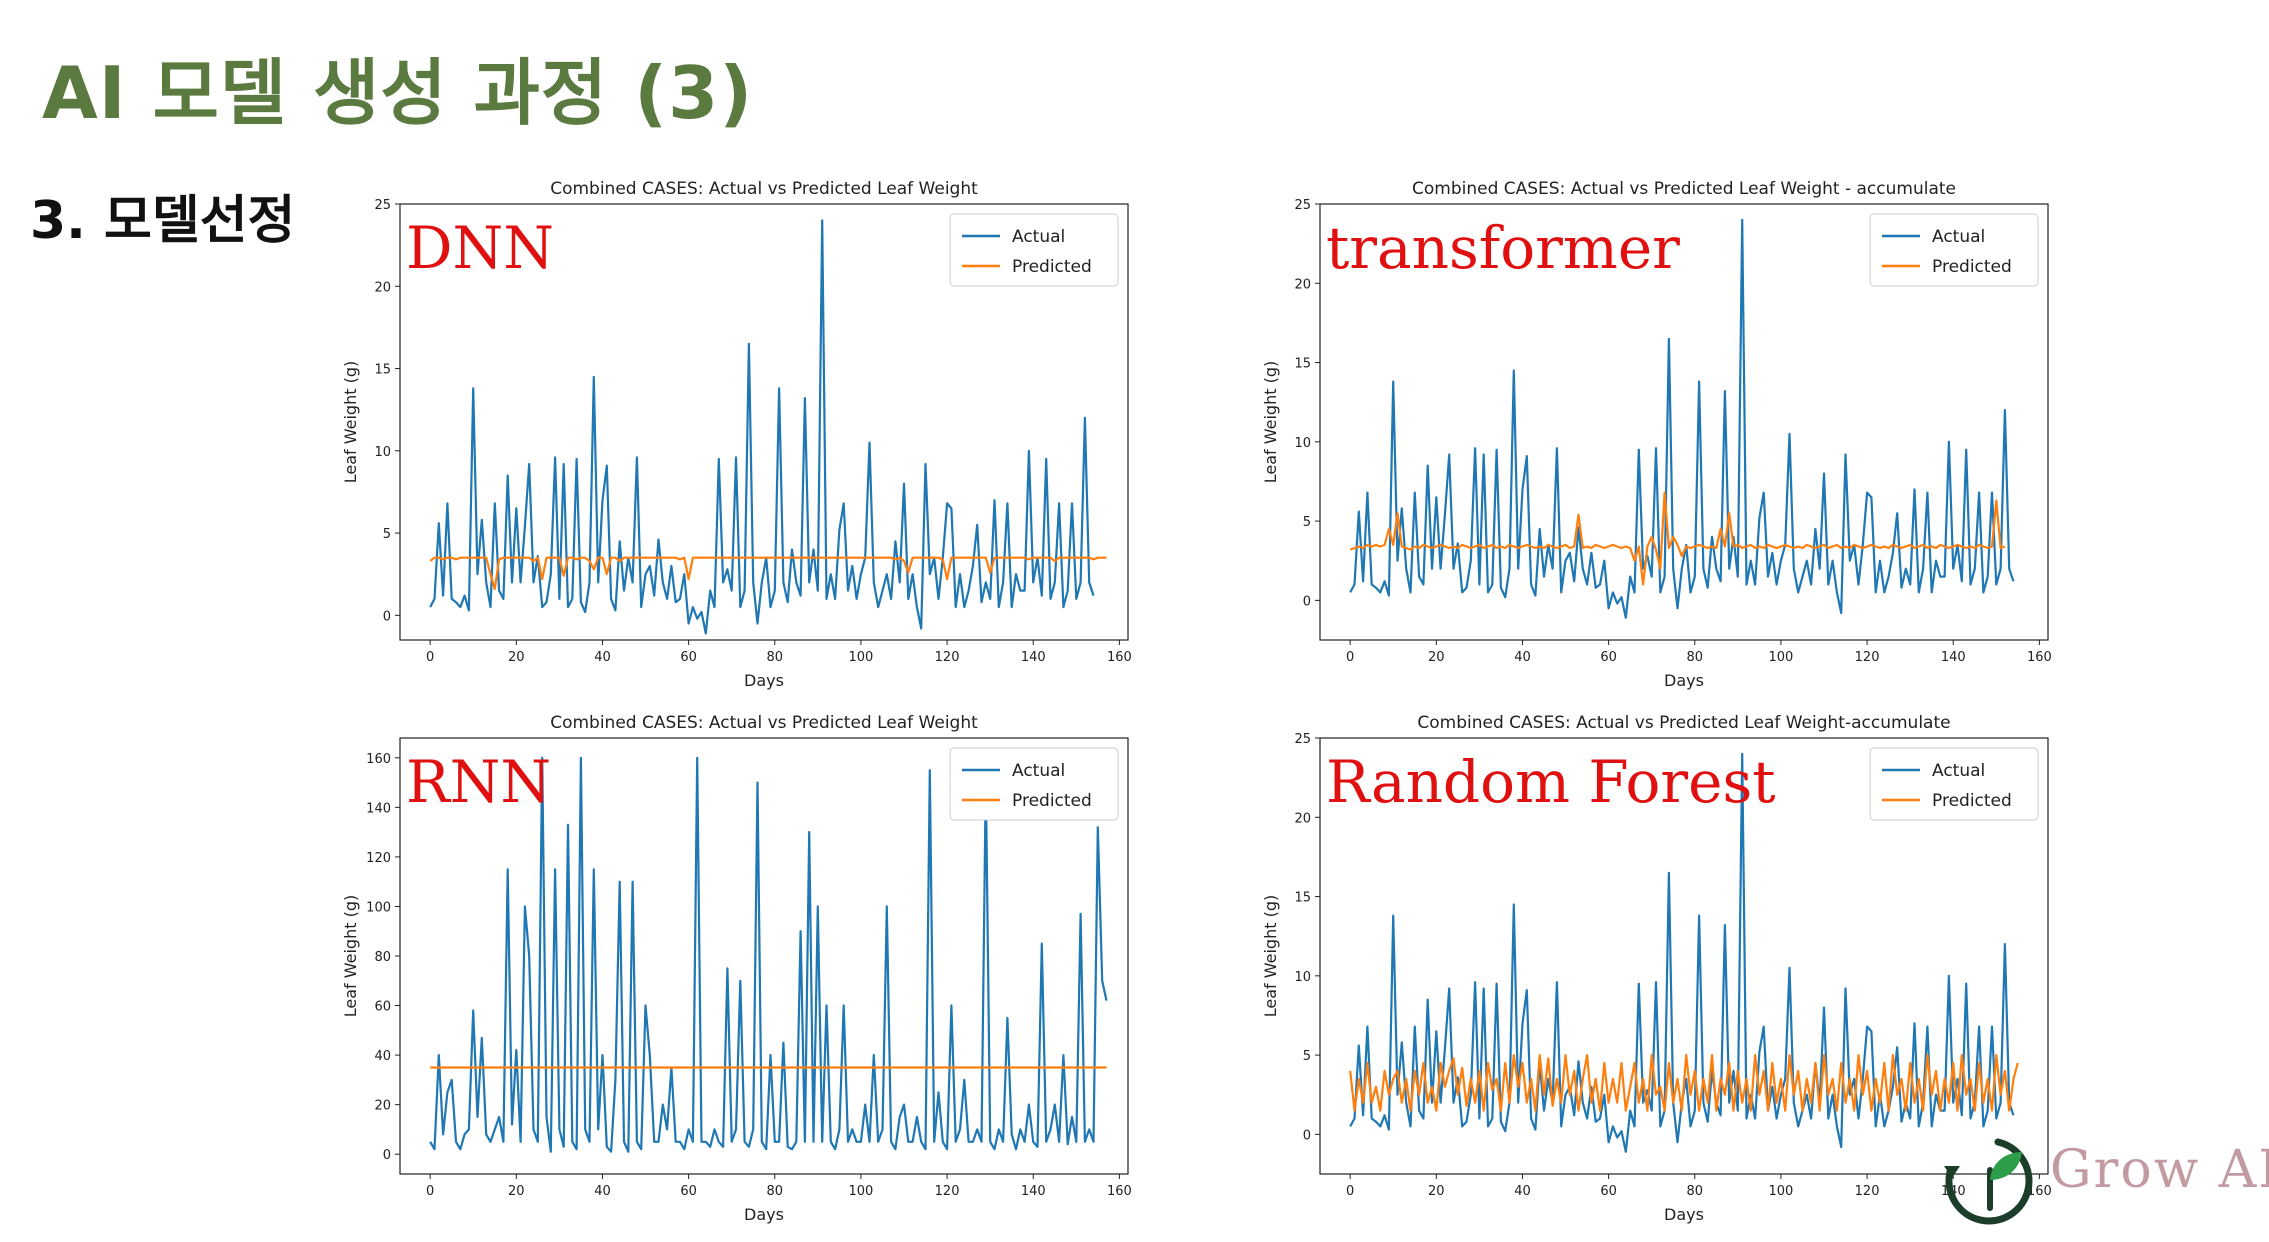 The image size is (2269, 1242). Describe the element at coordinates (382, 1007) in the screenshot. I see `y-tick-label: 60` at that location.